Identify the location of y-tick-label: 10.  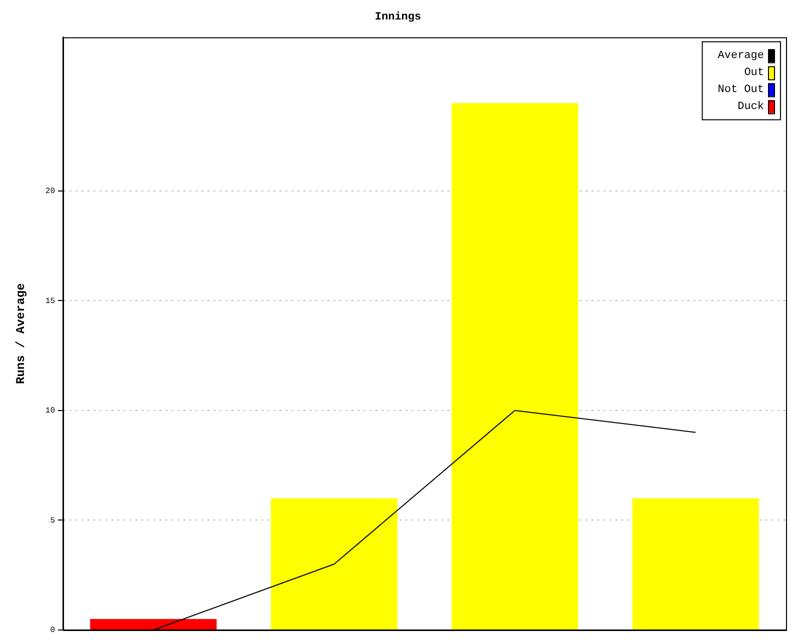
(50, 411).